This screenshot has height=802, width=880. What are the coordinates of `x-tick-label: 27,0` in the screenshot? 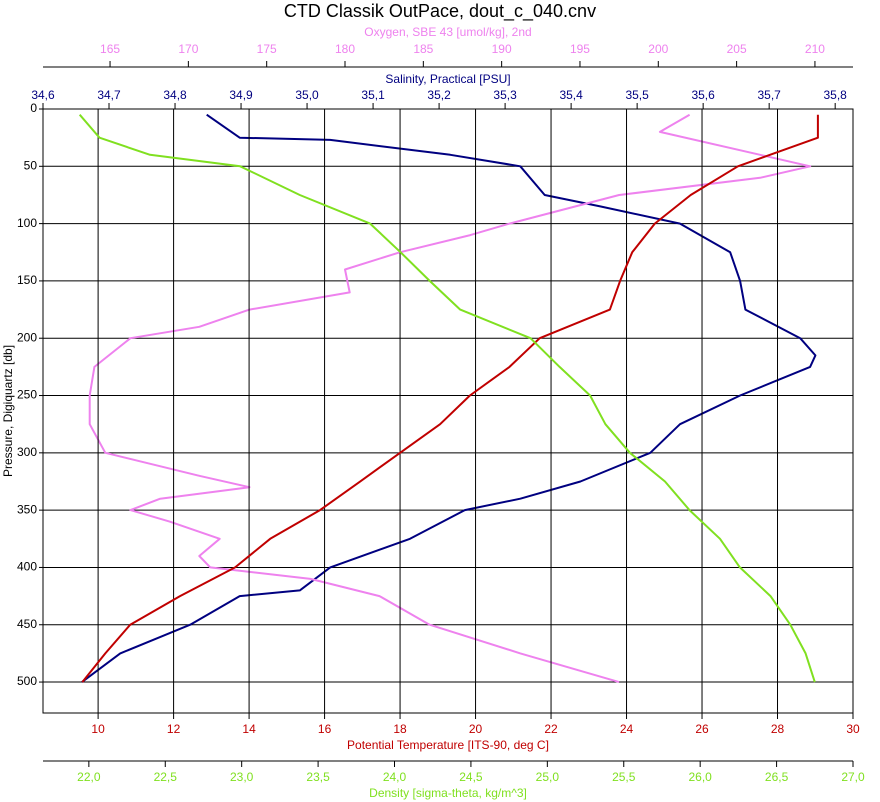 It's located at (853, 777).